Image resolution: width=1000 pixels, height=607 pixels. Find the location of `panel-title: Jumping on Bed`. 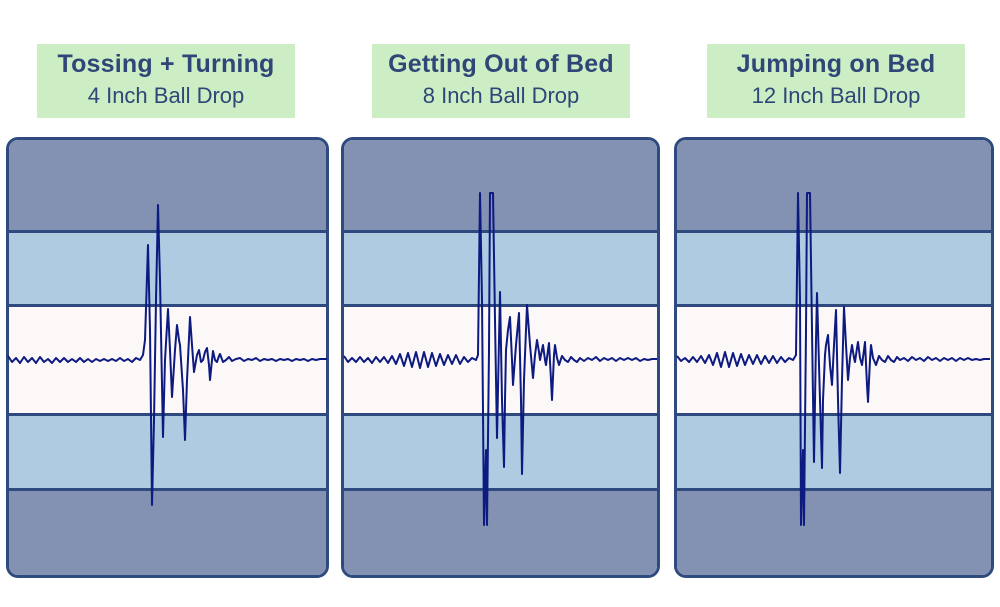

panel-title: Jumping on Bed is located at coordinates (836, 64).